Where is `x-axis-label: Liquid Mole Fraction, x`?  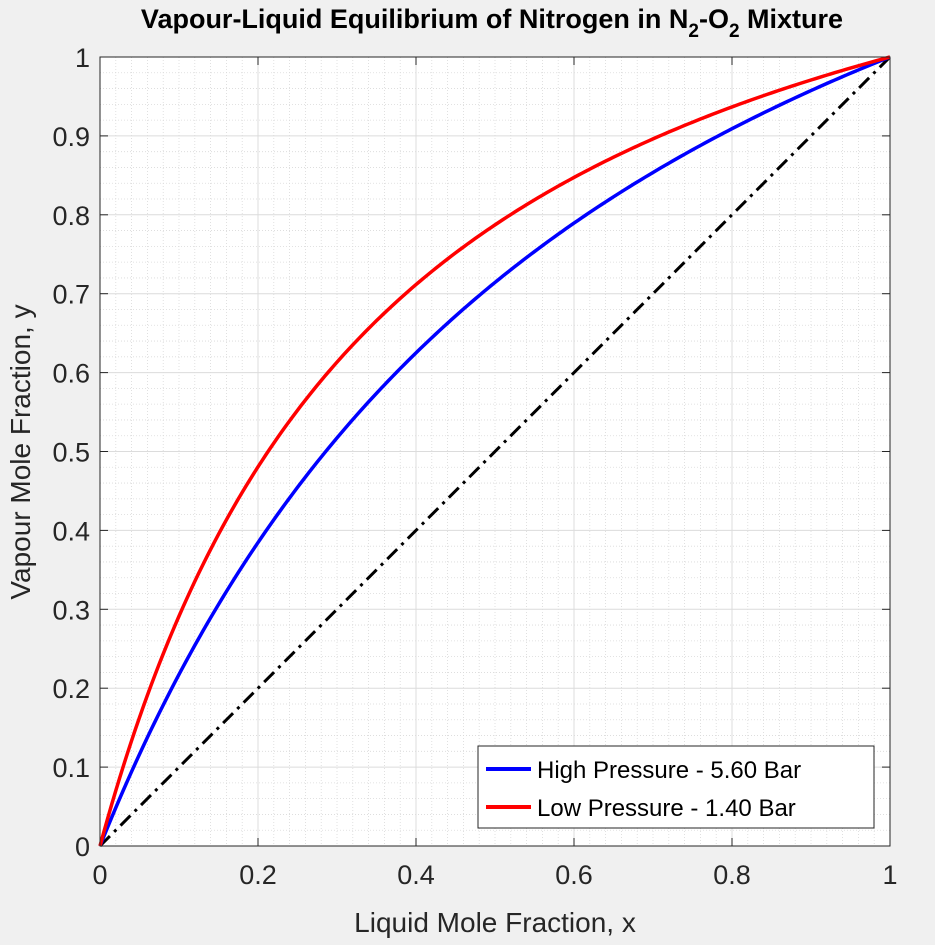
x-axis-label: Liquid Mole Fraction, x is located at coordinates (495, 922).